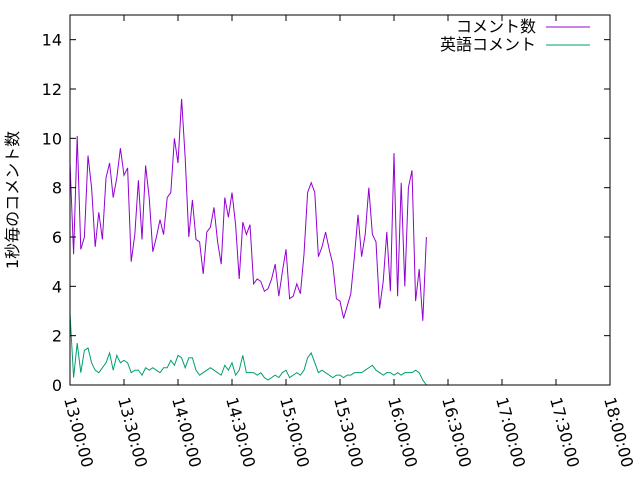  What do you see at coordinates (12, 200) in the screenshot?
I see `y-axis-label: 1秒毎のコメント数` at bounding box center [12, 200].